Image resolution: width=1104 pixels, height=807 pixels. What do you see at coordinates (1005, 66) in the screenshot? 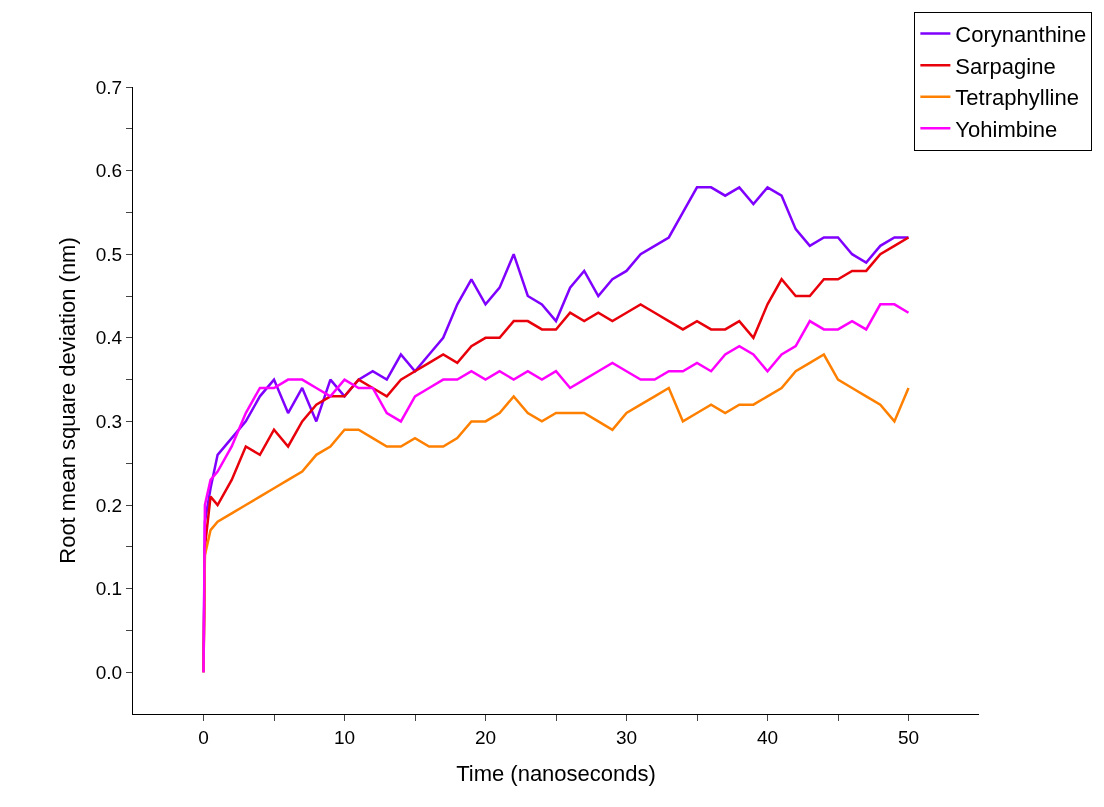
I see `legend-label: Sarpagine` at bounding box center [1005, 66].